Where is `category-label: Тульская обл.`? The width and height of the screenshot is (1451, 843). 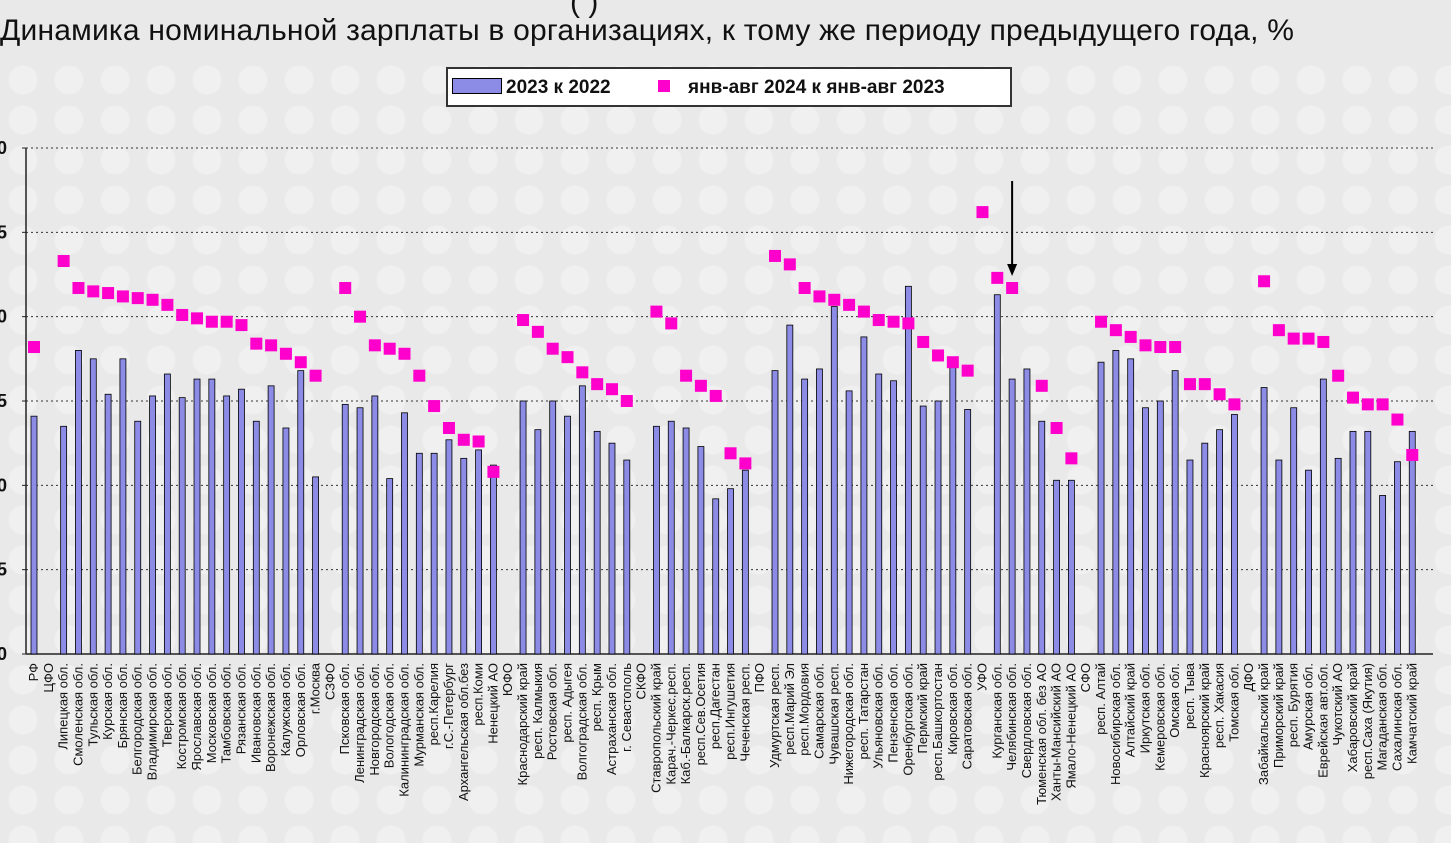 category-label: Тульская обл. is located at coordinates (92, 704).